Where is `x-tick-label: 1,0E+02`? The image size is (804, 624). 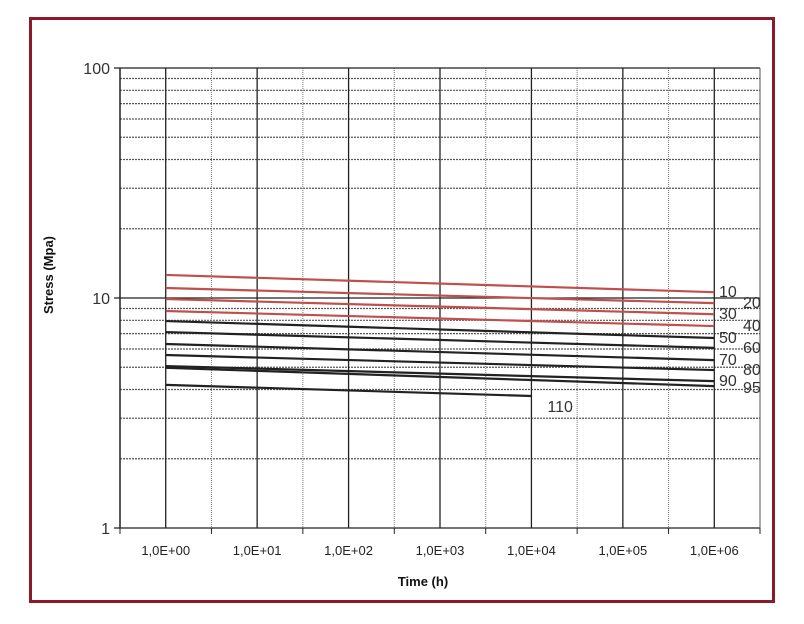
x-tick-label: 1,0E+02 is located at coordinates (348, 550).